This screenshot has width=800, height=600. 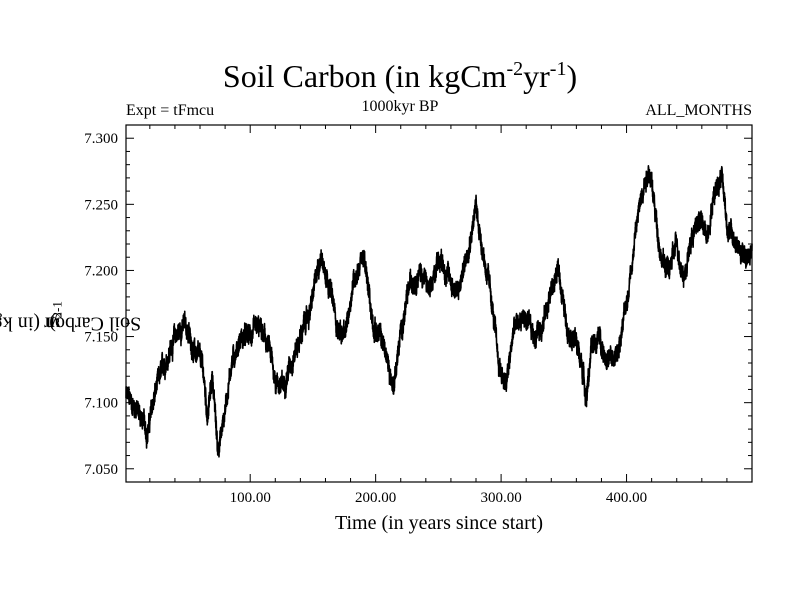 I want to click on x-tick-label: 400.00, so click(x=626, y=498).